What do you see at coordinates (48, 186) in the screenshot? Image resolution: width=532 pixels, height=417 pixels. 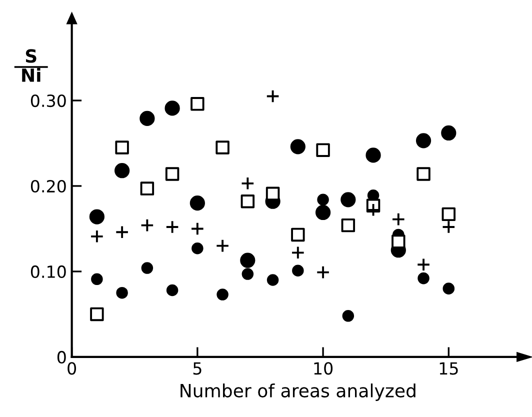 I see `y-tick-label: 0.20` at bounding box center [48, 186].